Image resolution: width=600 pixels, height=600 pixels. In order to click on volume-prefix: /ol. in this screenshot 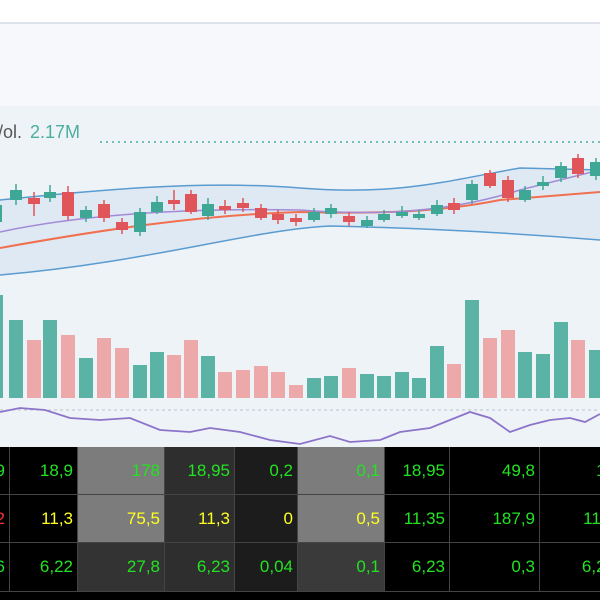, I will do `click(11, 132)`.